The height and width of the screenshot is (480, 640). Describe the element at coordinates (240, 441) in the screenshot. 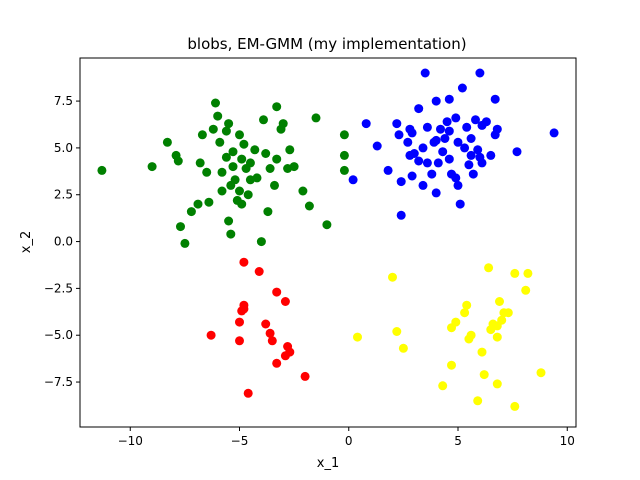

I see `x-tick-label: −5` at that location.